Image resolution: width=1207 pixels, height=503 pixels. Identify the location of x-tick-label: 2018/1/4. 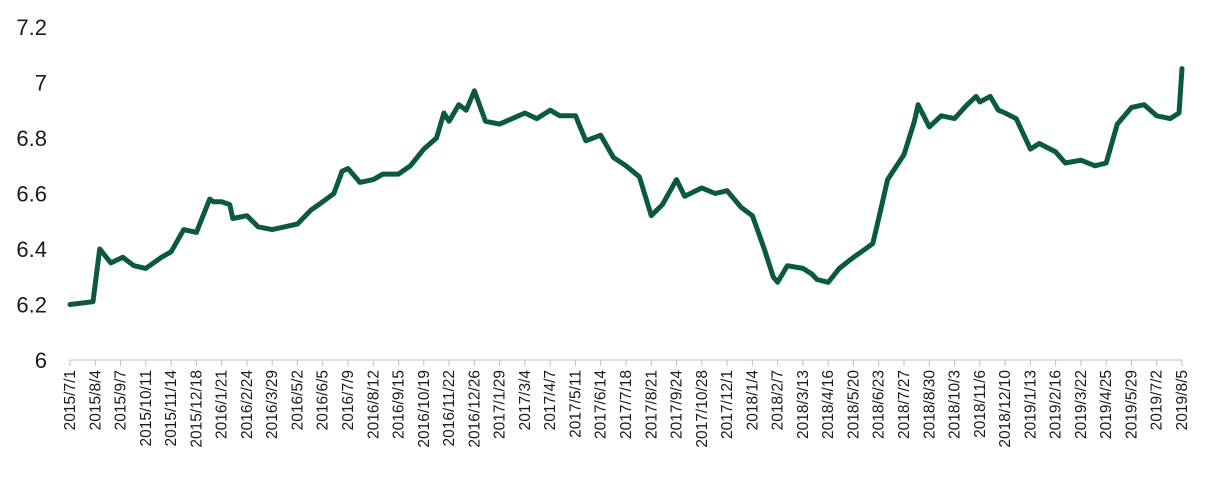
(752, 400).